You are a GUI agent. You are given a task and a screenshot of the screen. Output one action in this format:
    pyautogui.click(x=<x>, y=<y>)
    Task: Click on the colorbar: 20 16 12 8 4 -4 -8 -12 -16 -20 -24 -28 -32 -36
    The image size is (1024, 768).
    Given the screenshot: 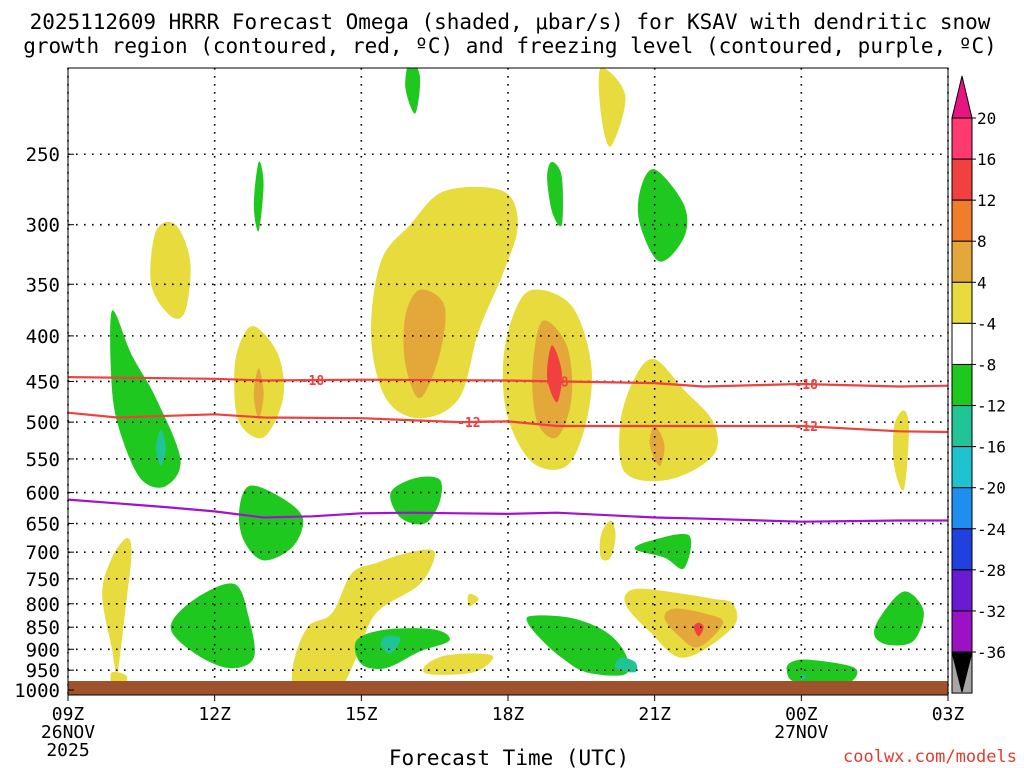 What is the action you would take?
    pyautogui.click(x=978, y=384)
    